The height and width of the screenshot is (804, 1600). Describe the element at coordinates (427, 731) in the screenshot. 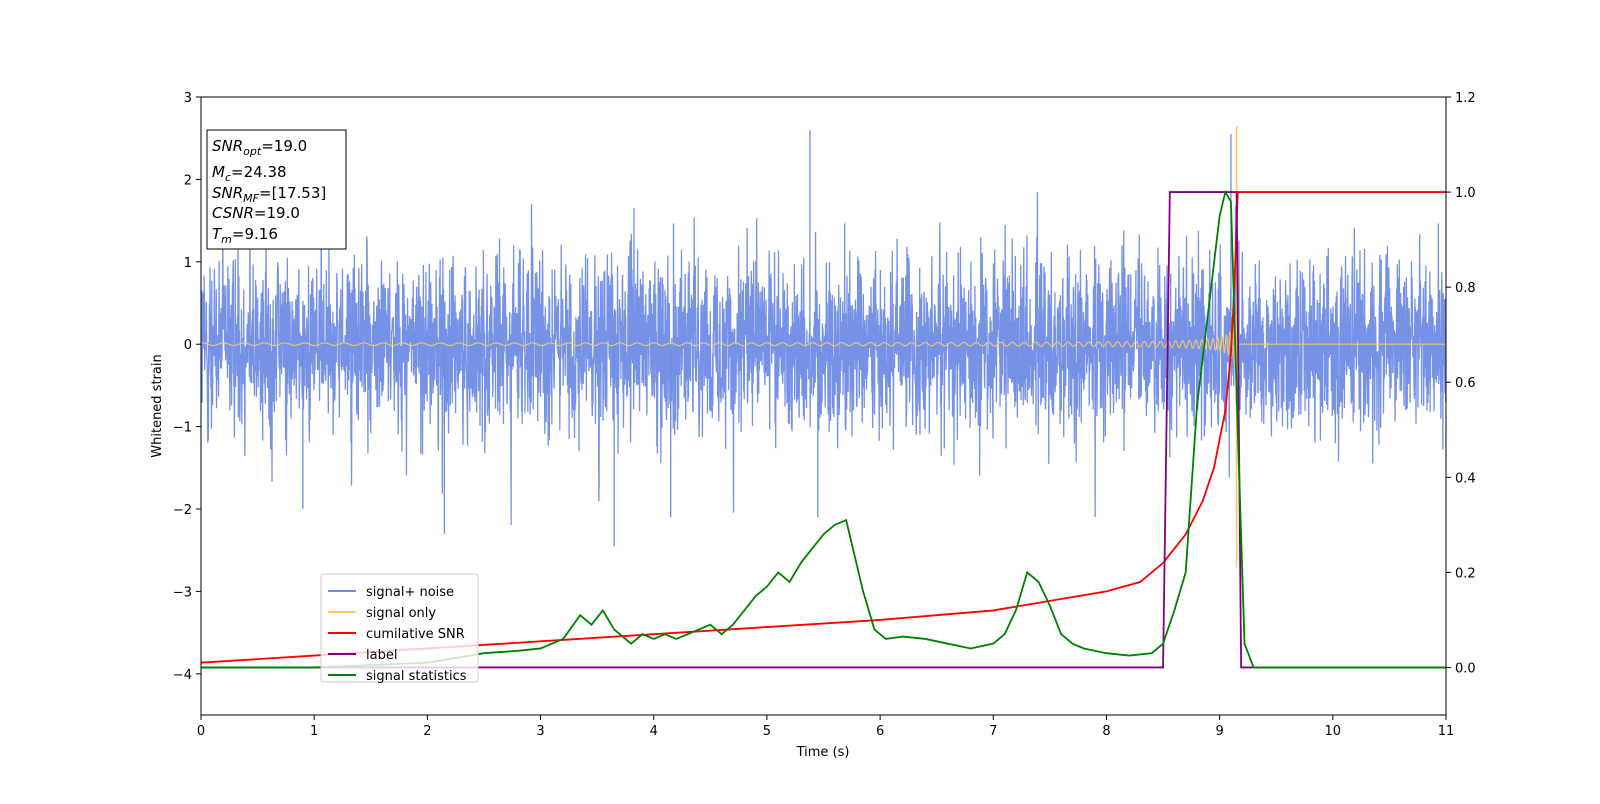

I see `x-tick-label-2: 2` at that location.